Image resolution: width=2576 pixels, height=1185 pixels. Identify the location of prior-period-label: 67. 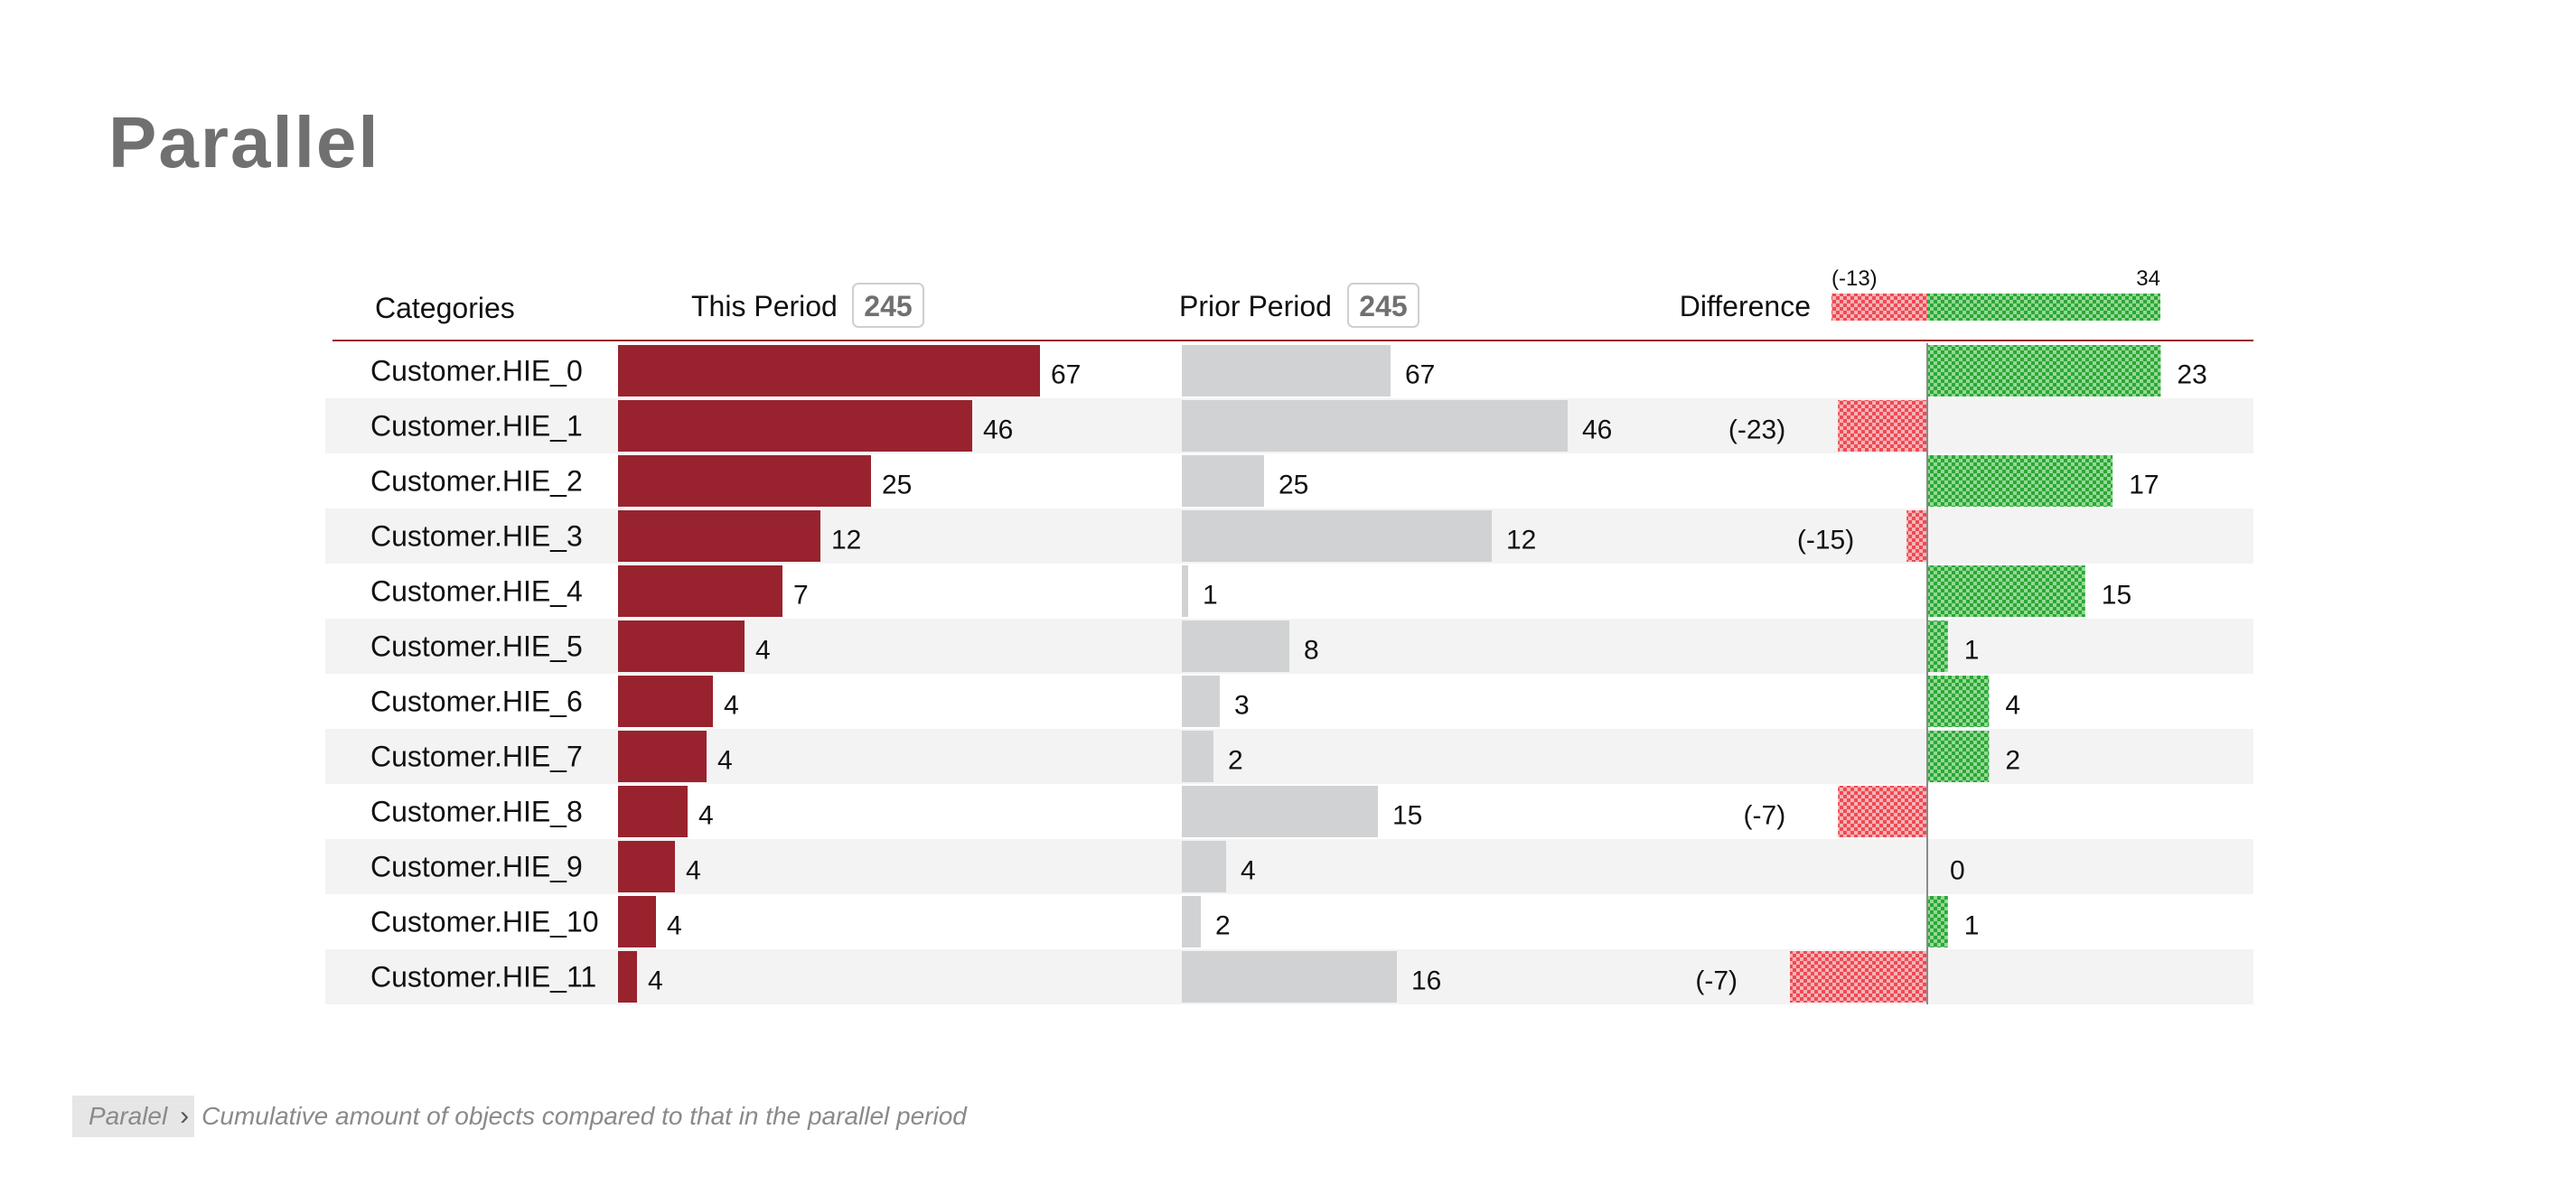
(1420, 375).